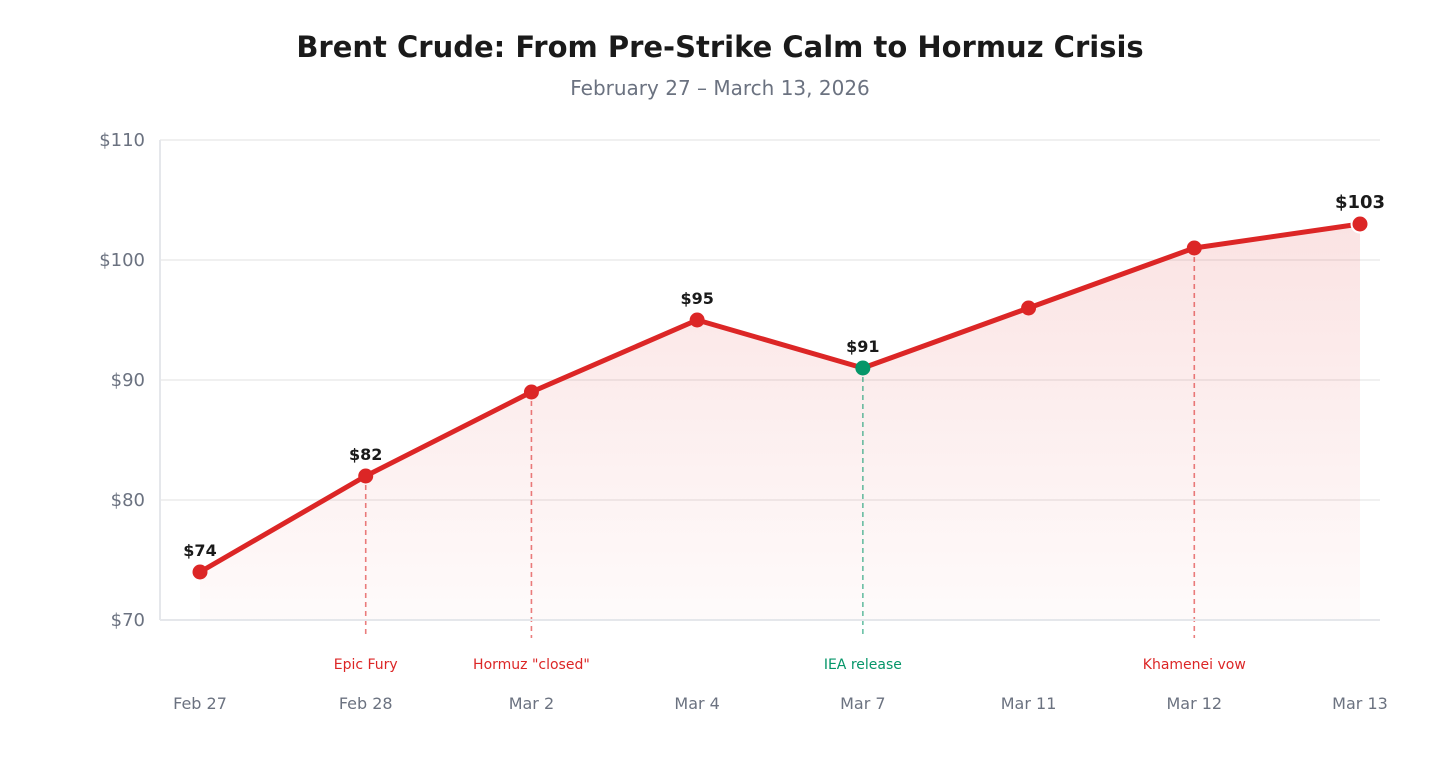  Describe the element at coordinates (366, 665) in the screenshot. I see `event-label: Epic Fury` at that location.